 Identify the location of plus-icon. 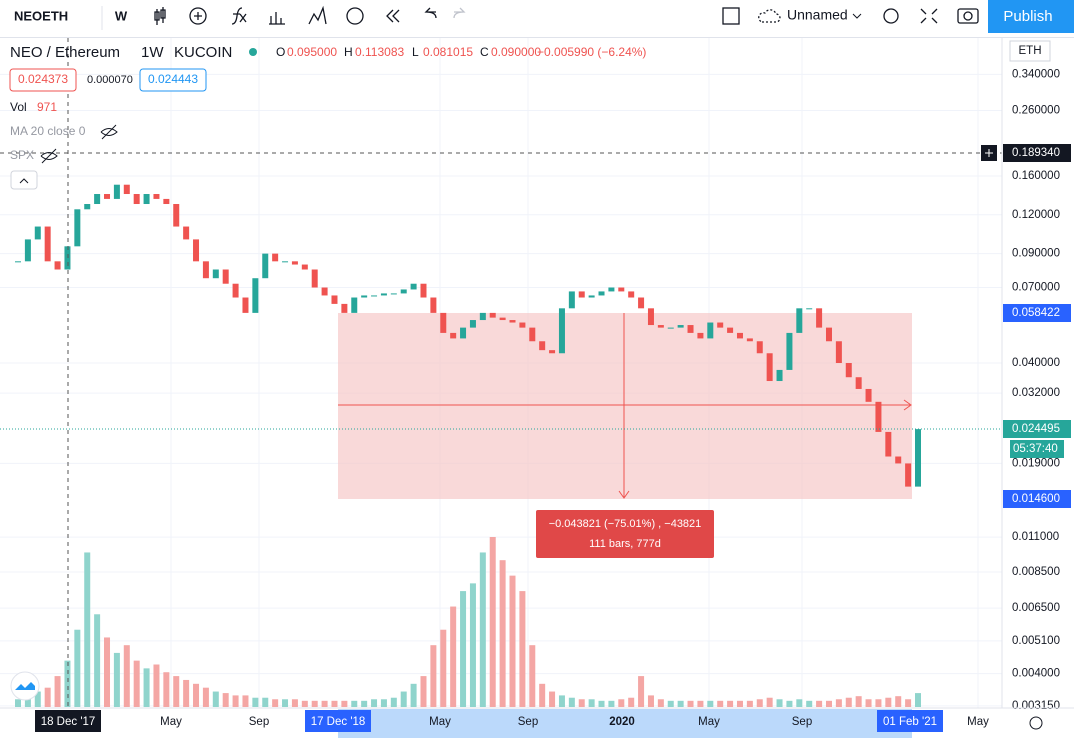
(989, 153).